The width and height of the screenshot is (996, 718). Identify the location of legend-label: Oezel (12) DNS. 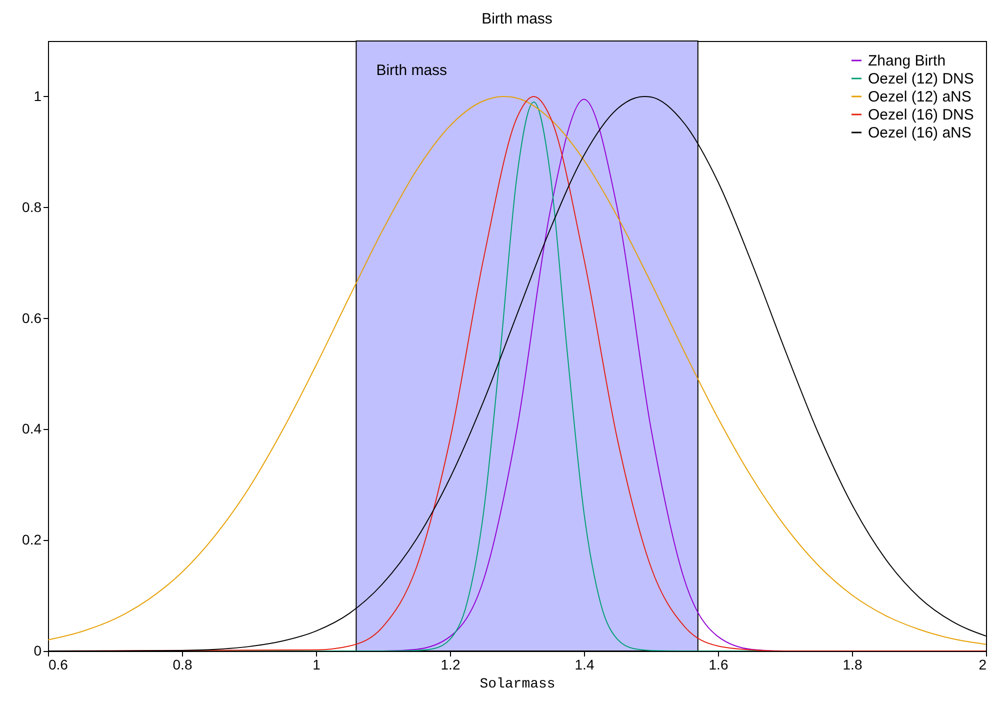
(921, 79).